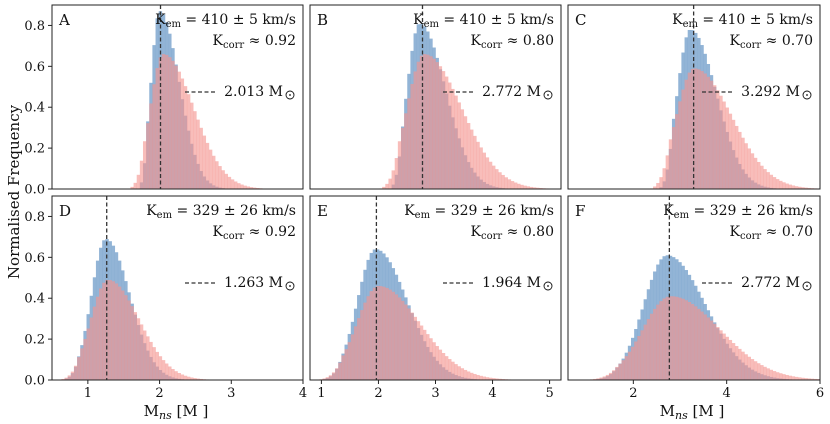  What do you see at coordinates (492, 393) in the screenshot?
I see `x-tick-label: 4` at bounding box center [492, 393].